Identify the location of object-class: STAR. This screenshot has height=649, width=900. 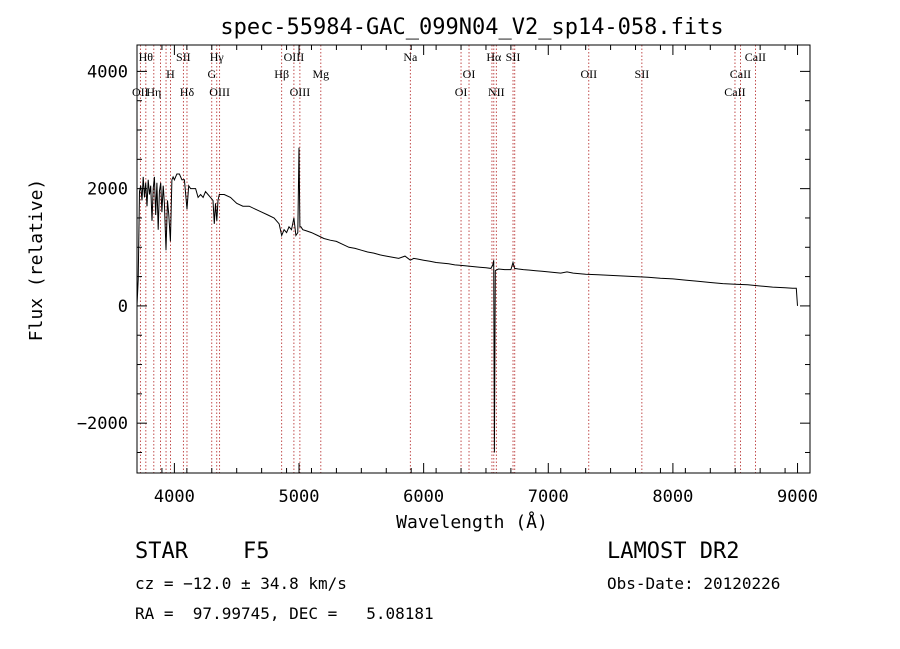
(161, 551).